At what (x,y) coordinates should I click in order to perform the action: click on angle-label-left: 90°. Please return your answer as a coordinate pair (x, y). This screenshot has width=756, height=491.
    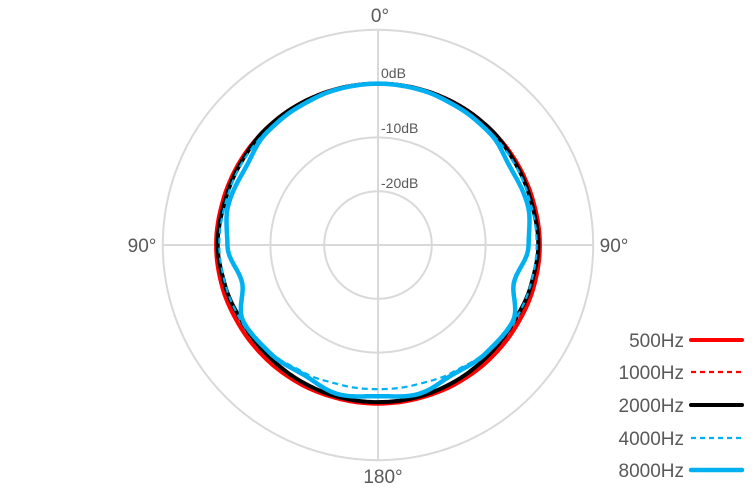
    Looking at the image, I should click on (142, 246).